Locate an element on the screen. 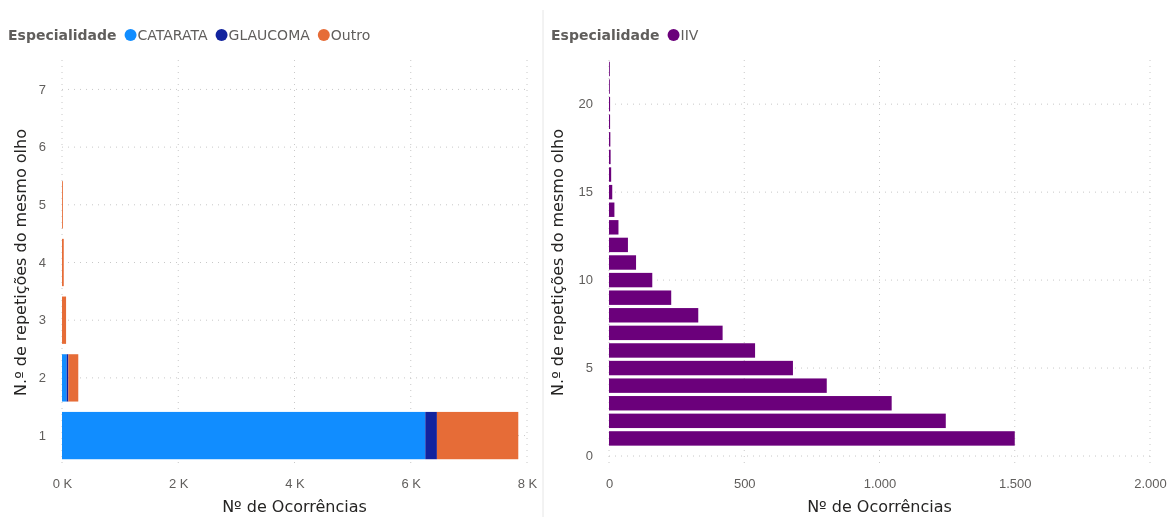 The width and height of the screenshot is (1172, 517). y-tick-label: 4 is located at coordinates (42, 262).